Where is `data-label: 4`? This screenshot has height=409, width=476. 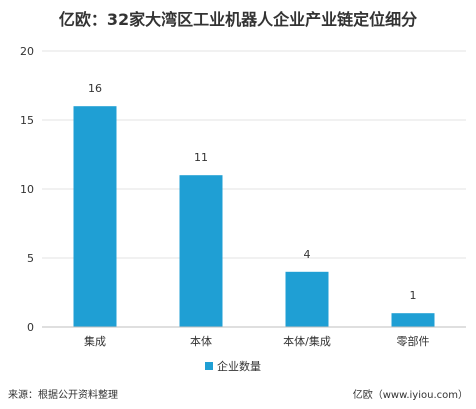
data-label: 4 is located at coordinates (307, 254).